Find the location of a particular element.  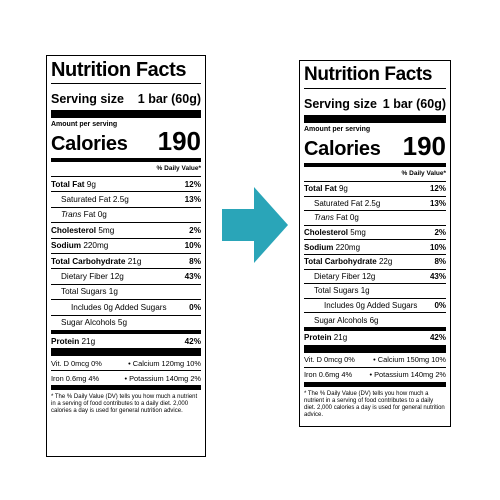

vitamins-row-1: Vit. D 0mcg 0% • Calcium 120mg 10% is located at coordinates (126, 364).